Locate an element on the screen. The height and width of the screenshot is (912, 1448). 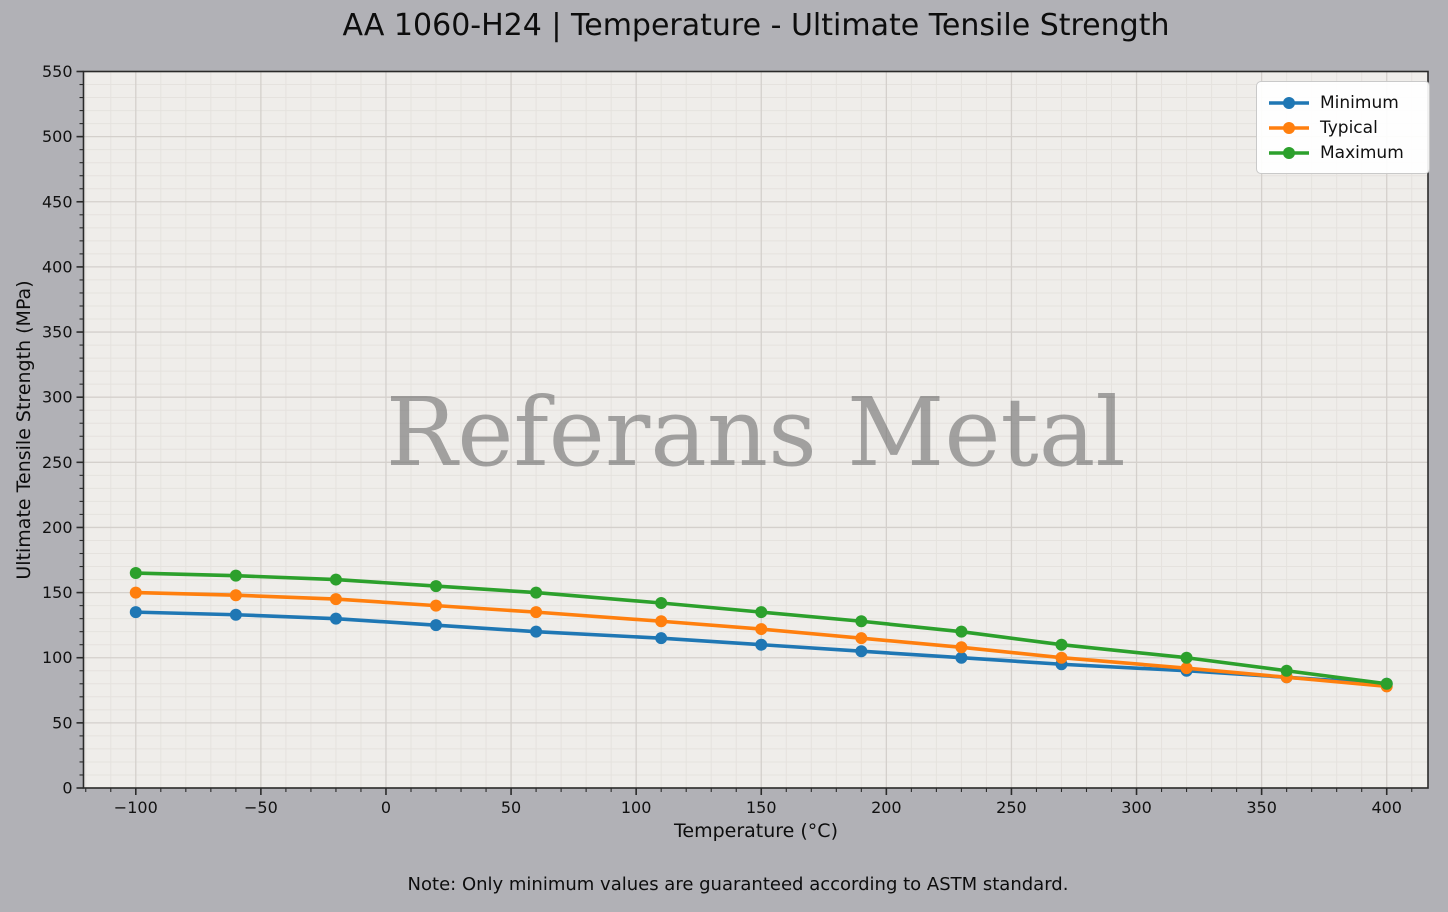
y-tick-label: 300 is located at coordinates (57, 397).